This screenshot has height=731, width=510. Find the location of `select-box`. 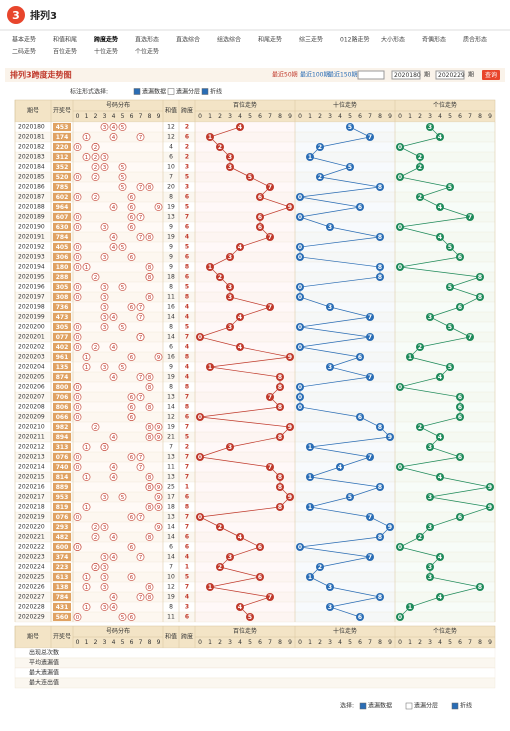

select-box is located at coordinates (371, 75).